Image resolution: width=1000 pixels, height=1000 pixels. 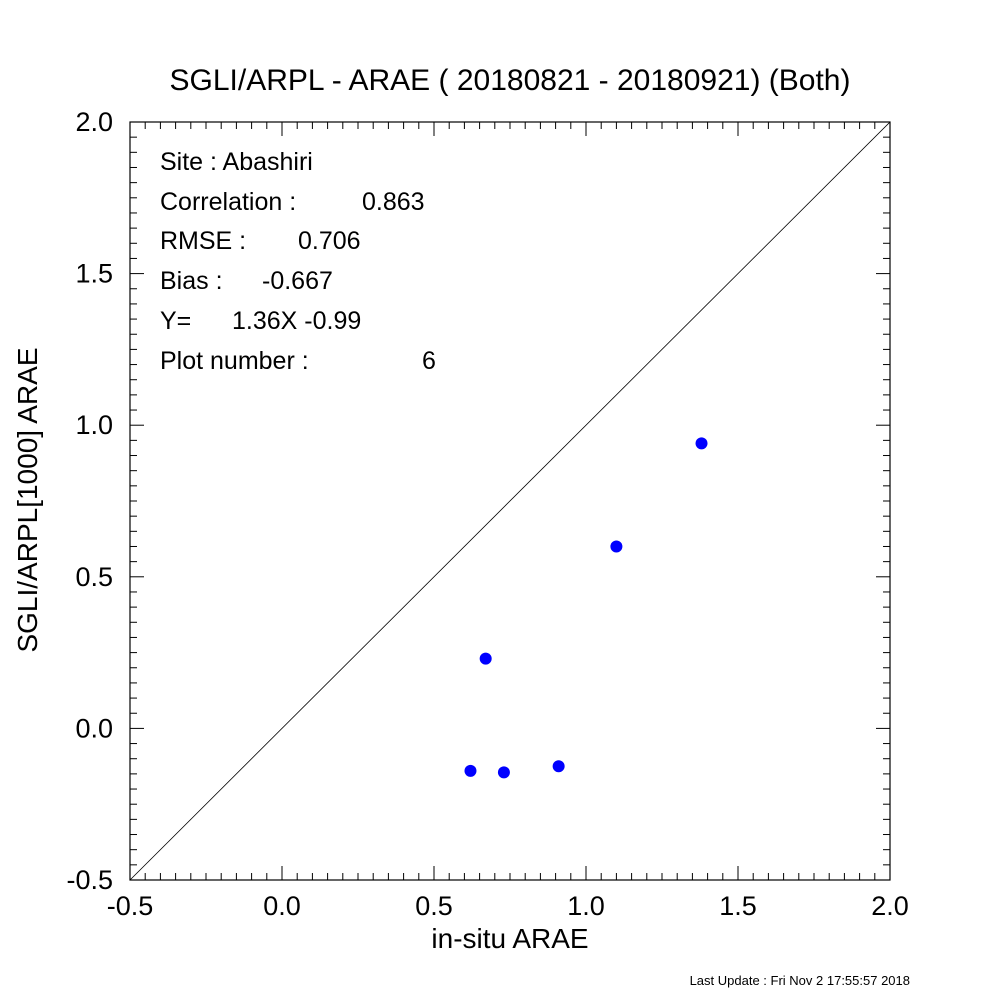 What do you see at coordinates (800, 980) in the screenshot?
I see `last-update-footer: Last Update : Fri Nov 2 17:55:57 2018` at bounding box center [800, 980].